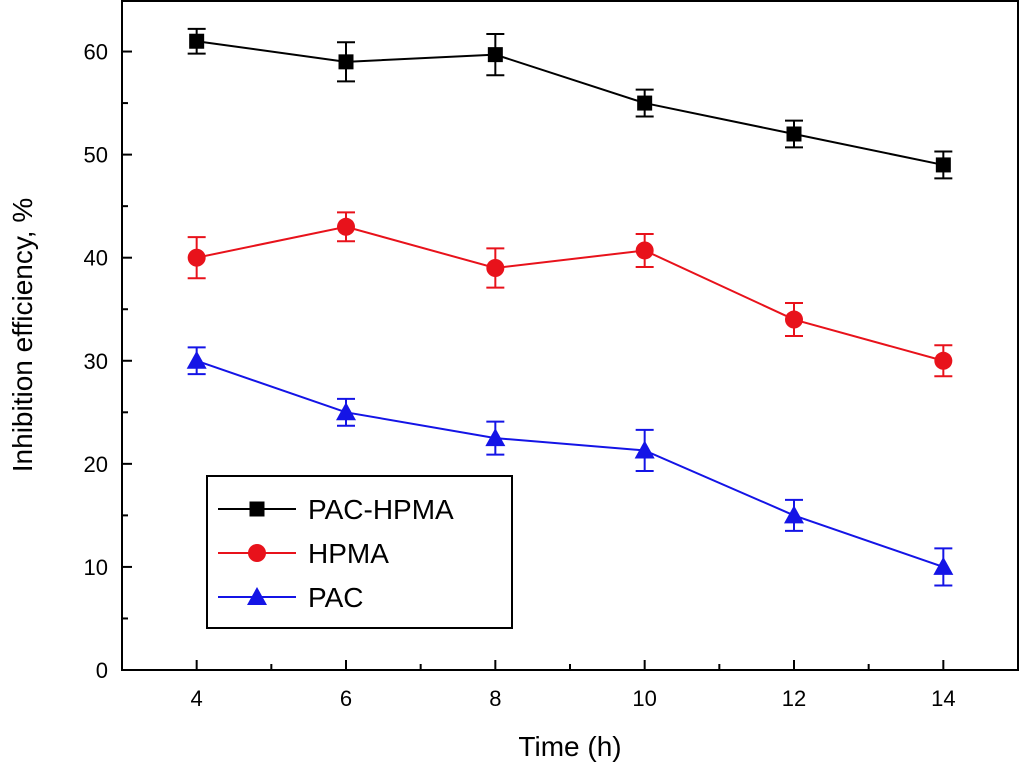 The width and height of the screenshot is (1024, 767). Describe the element at coordinates (644, 698) in the screenshot. I see `x-tick-label: 10` at that location.